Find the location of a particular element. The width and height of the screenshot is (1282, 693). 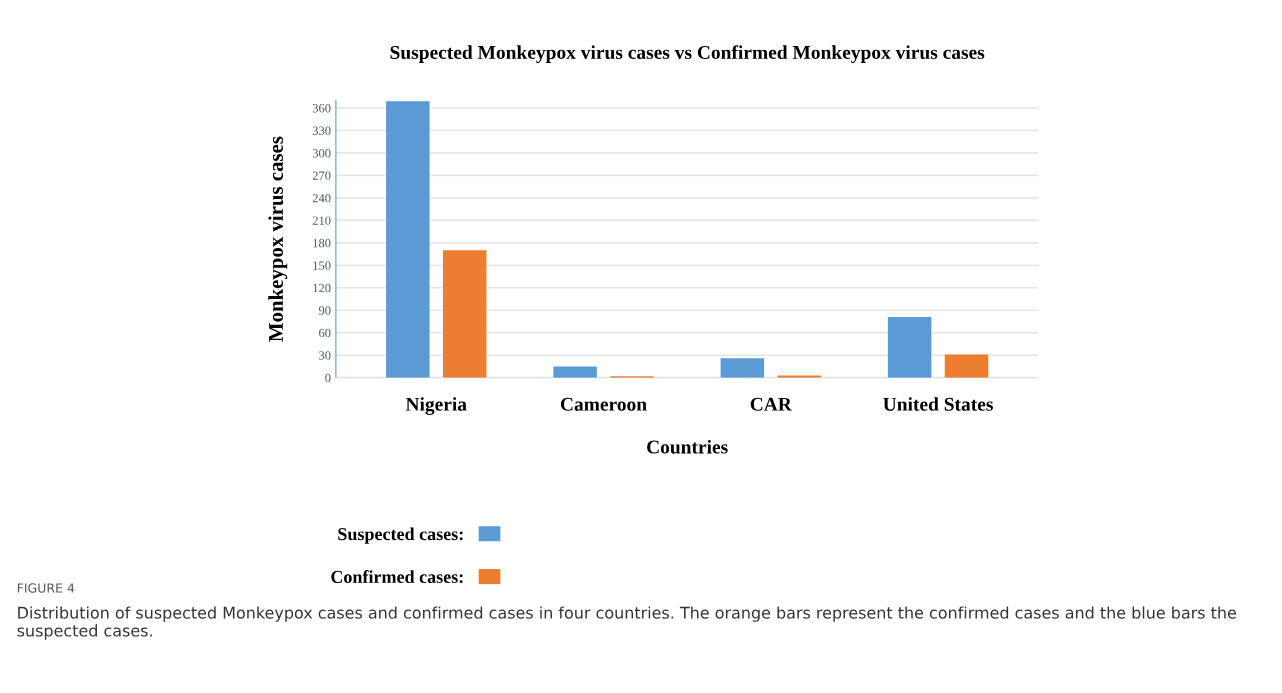

y-tick-label: 60 is located at coordinates (325, 333).